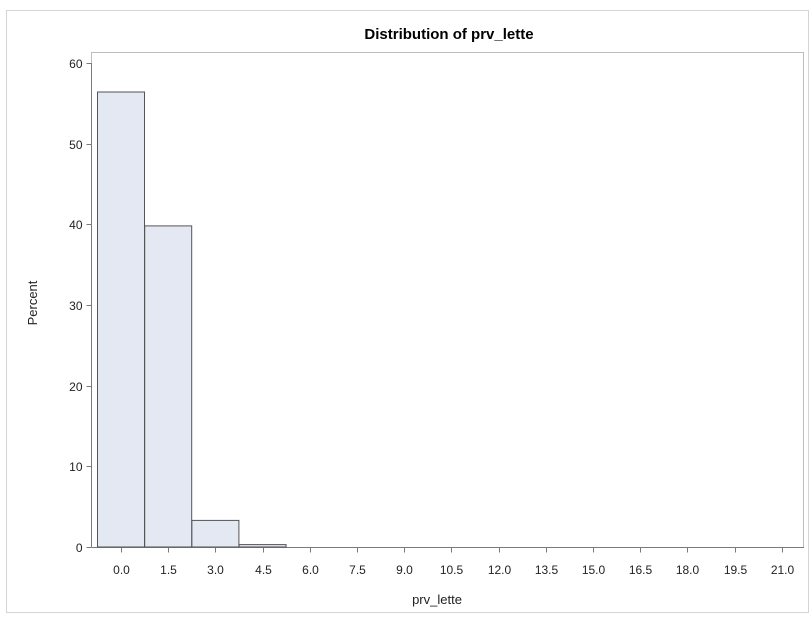  I want to click on y-tick-label: 50, so click(76, 145).